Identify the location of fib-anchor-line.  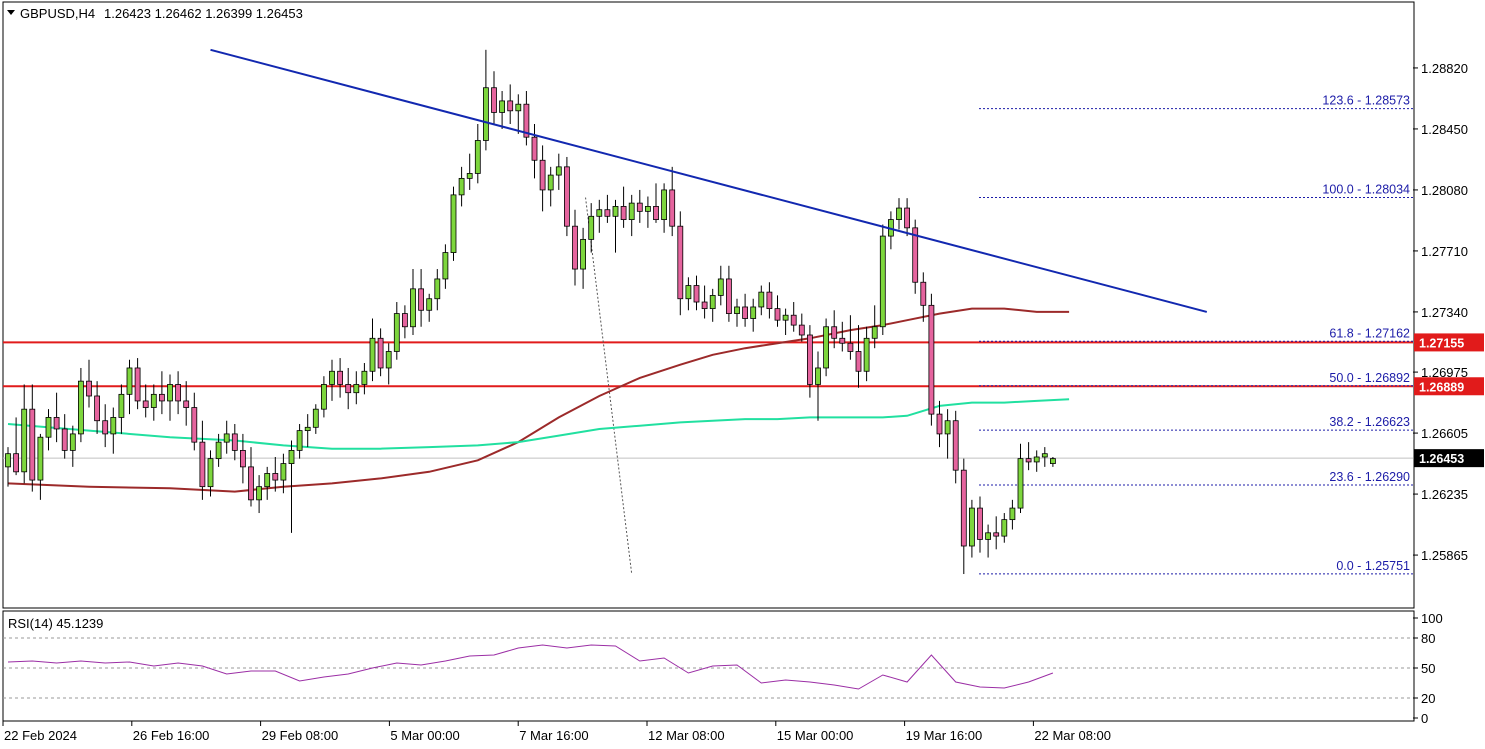
(609, 385).